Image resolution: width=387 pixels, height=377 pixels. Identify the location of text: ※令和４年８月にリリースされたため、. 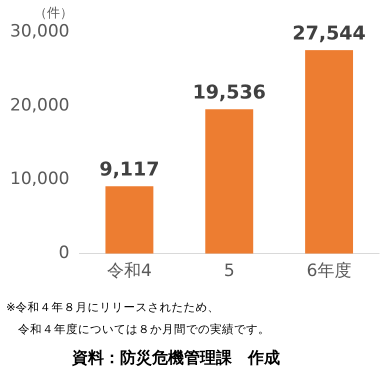
(113, 307).